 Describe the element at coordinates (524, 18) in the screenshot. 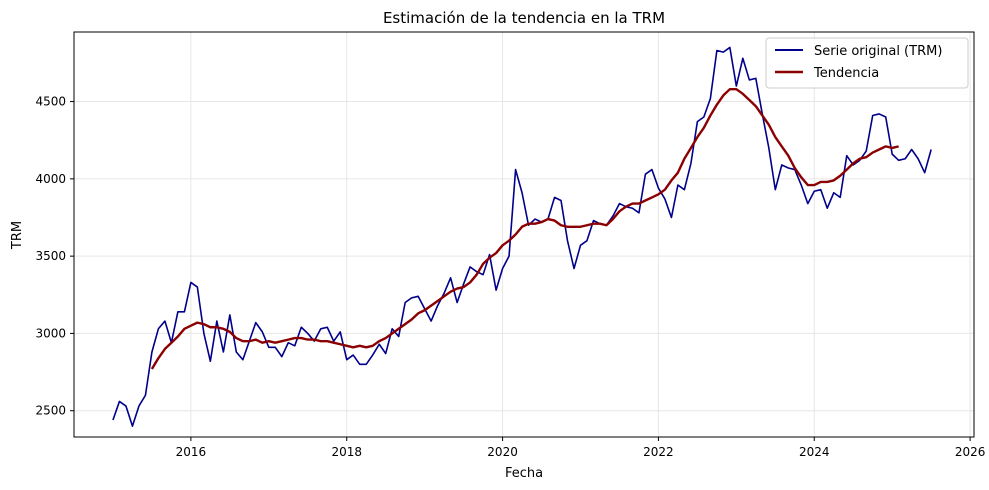

I see `chart-title: Estimación de la tendencia en la TRM` at that location.